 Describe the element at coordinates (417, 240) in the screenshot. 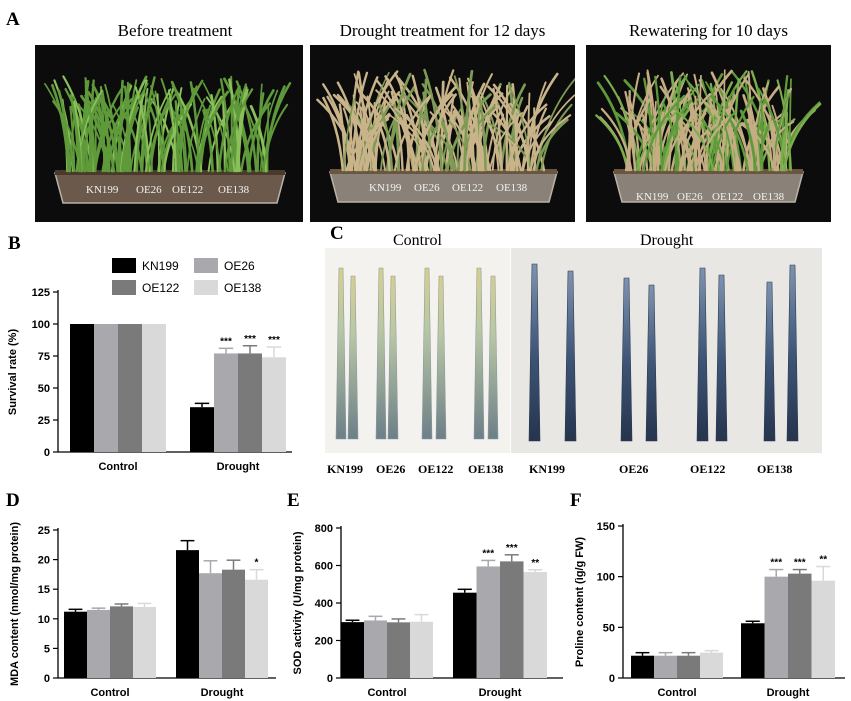

I see `control-header: Control` at that location.